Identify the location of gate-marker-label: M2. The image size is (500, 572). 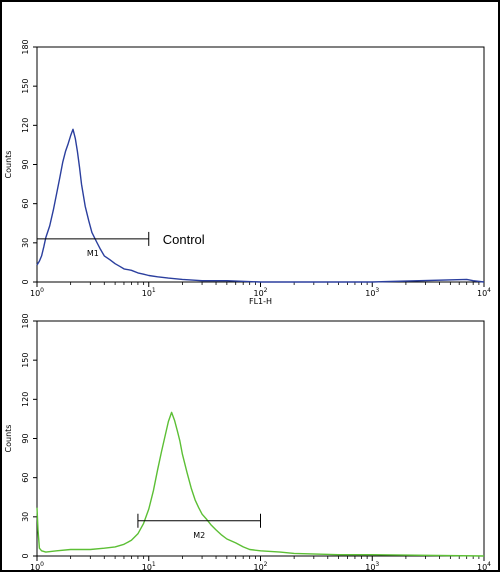
(199, 535).